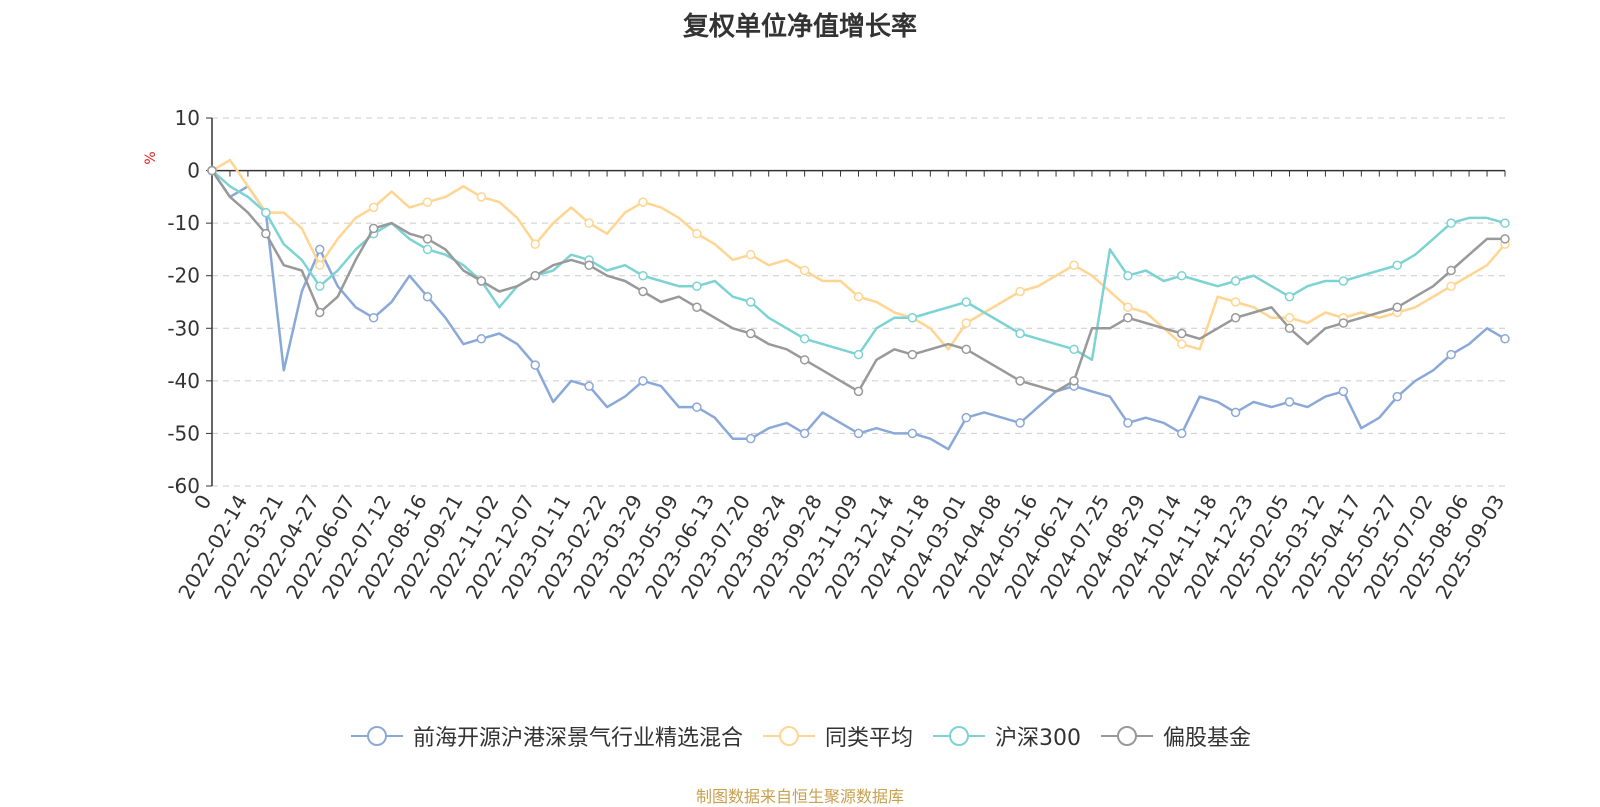 This screenshot has width=1600, height=807. I want to click on legend-marker-equity-fund, so click(1127, 736).